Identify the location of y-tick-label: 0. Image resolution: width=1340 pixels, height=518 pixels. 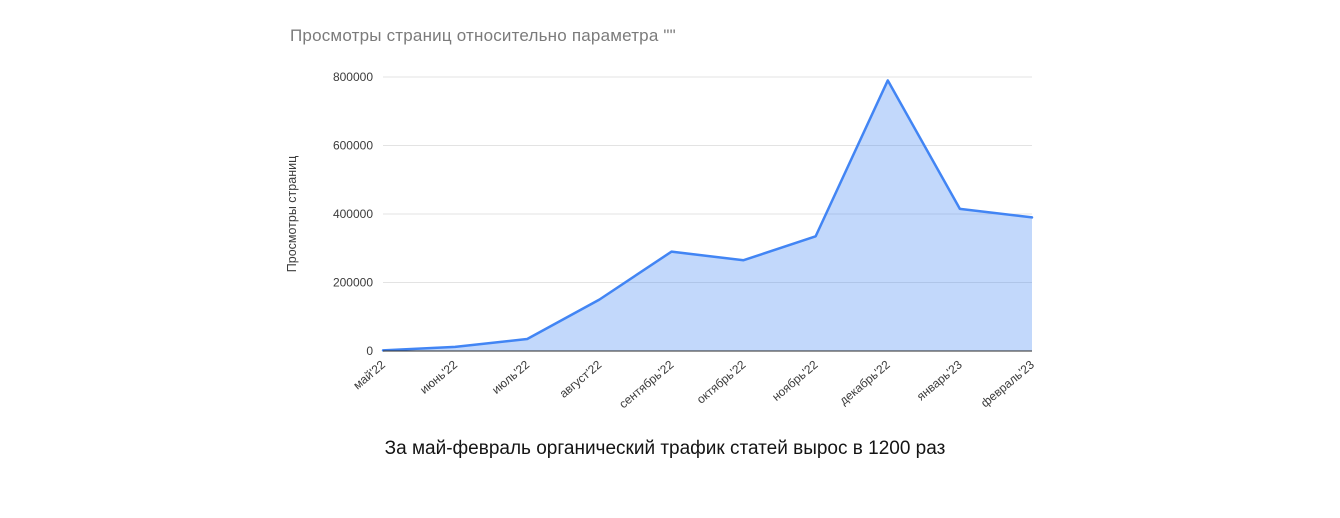
(369, 351).